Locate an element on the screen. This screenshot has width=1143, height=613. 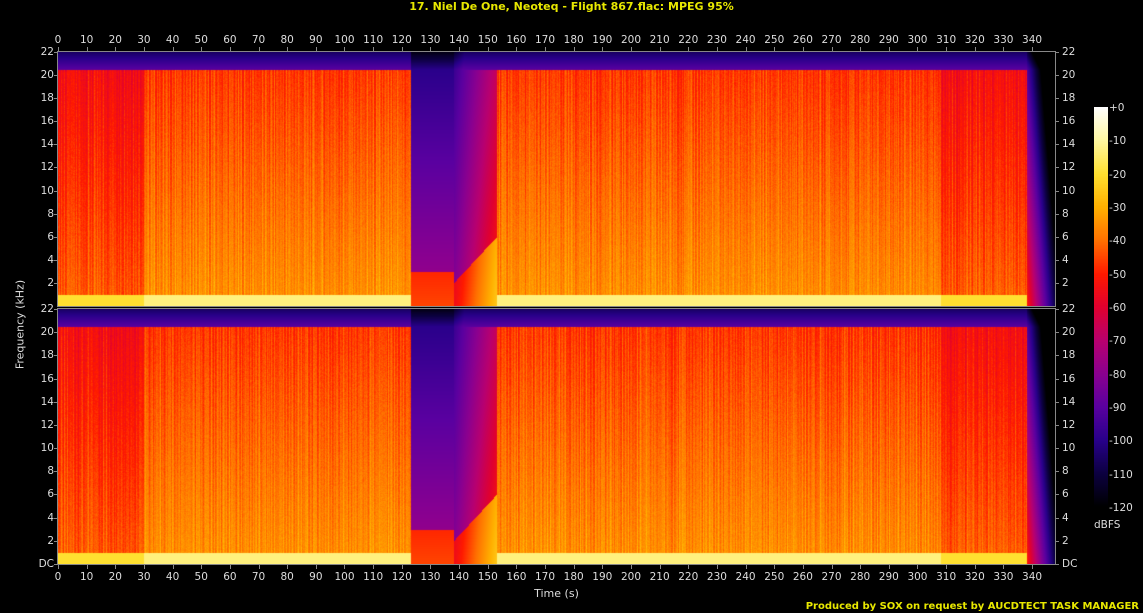
x-tick-label: 140 is located at coordinates (459, 577).